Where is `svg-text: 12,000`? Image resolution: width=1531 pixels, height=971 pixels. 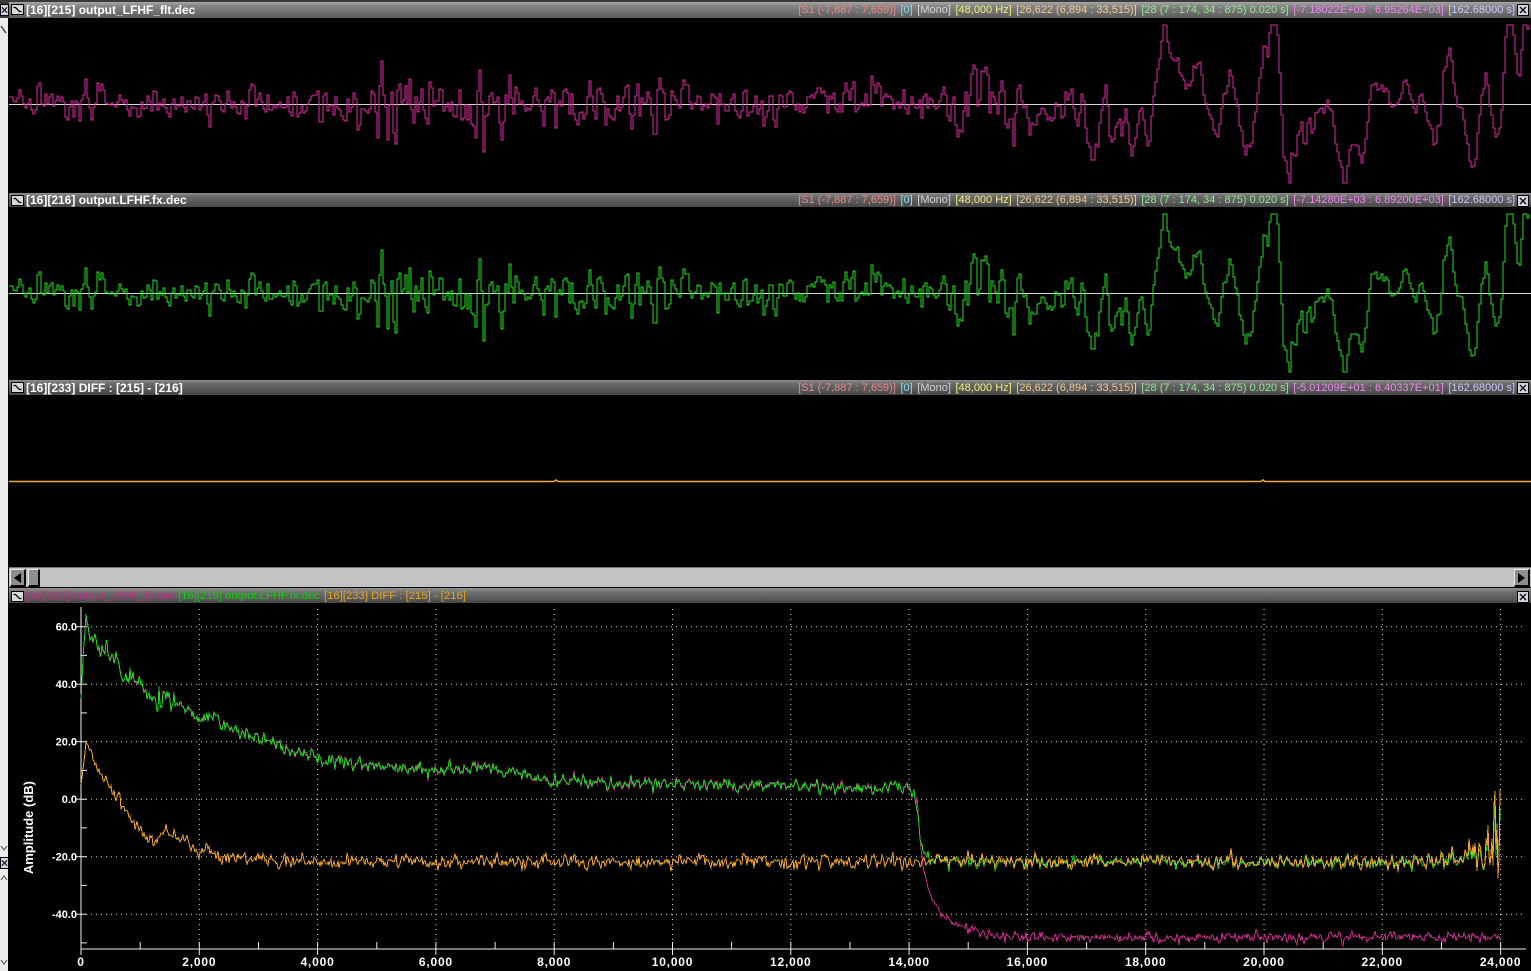 svg-text: 12,000 is located at coordinates (791, 962).